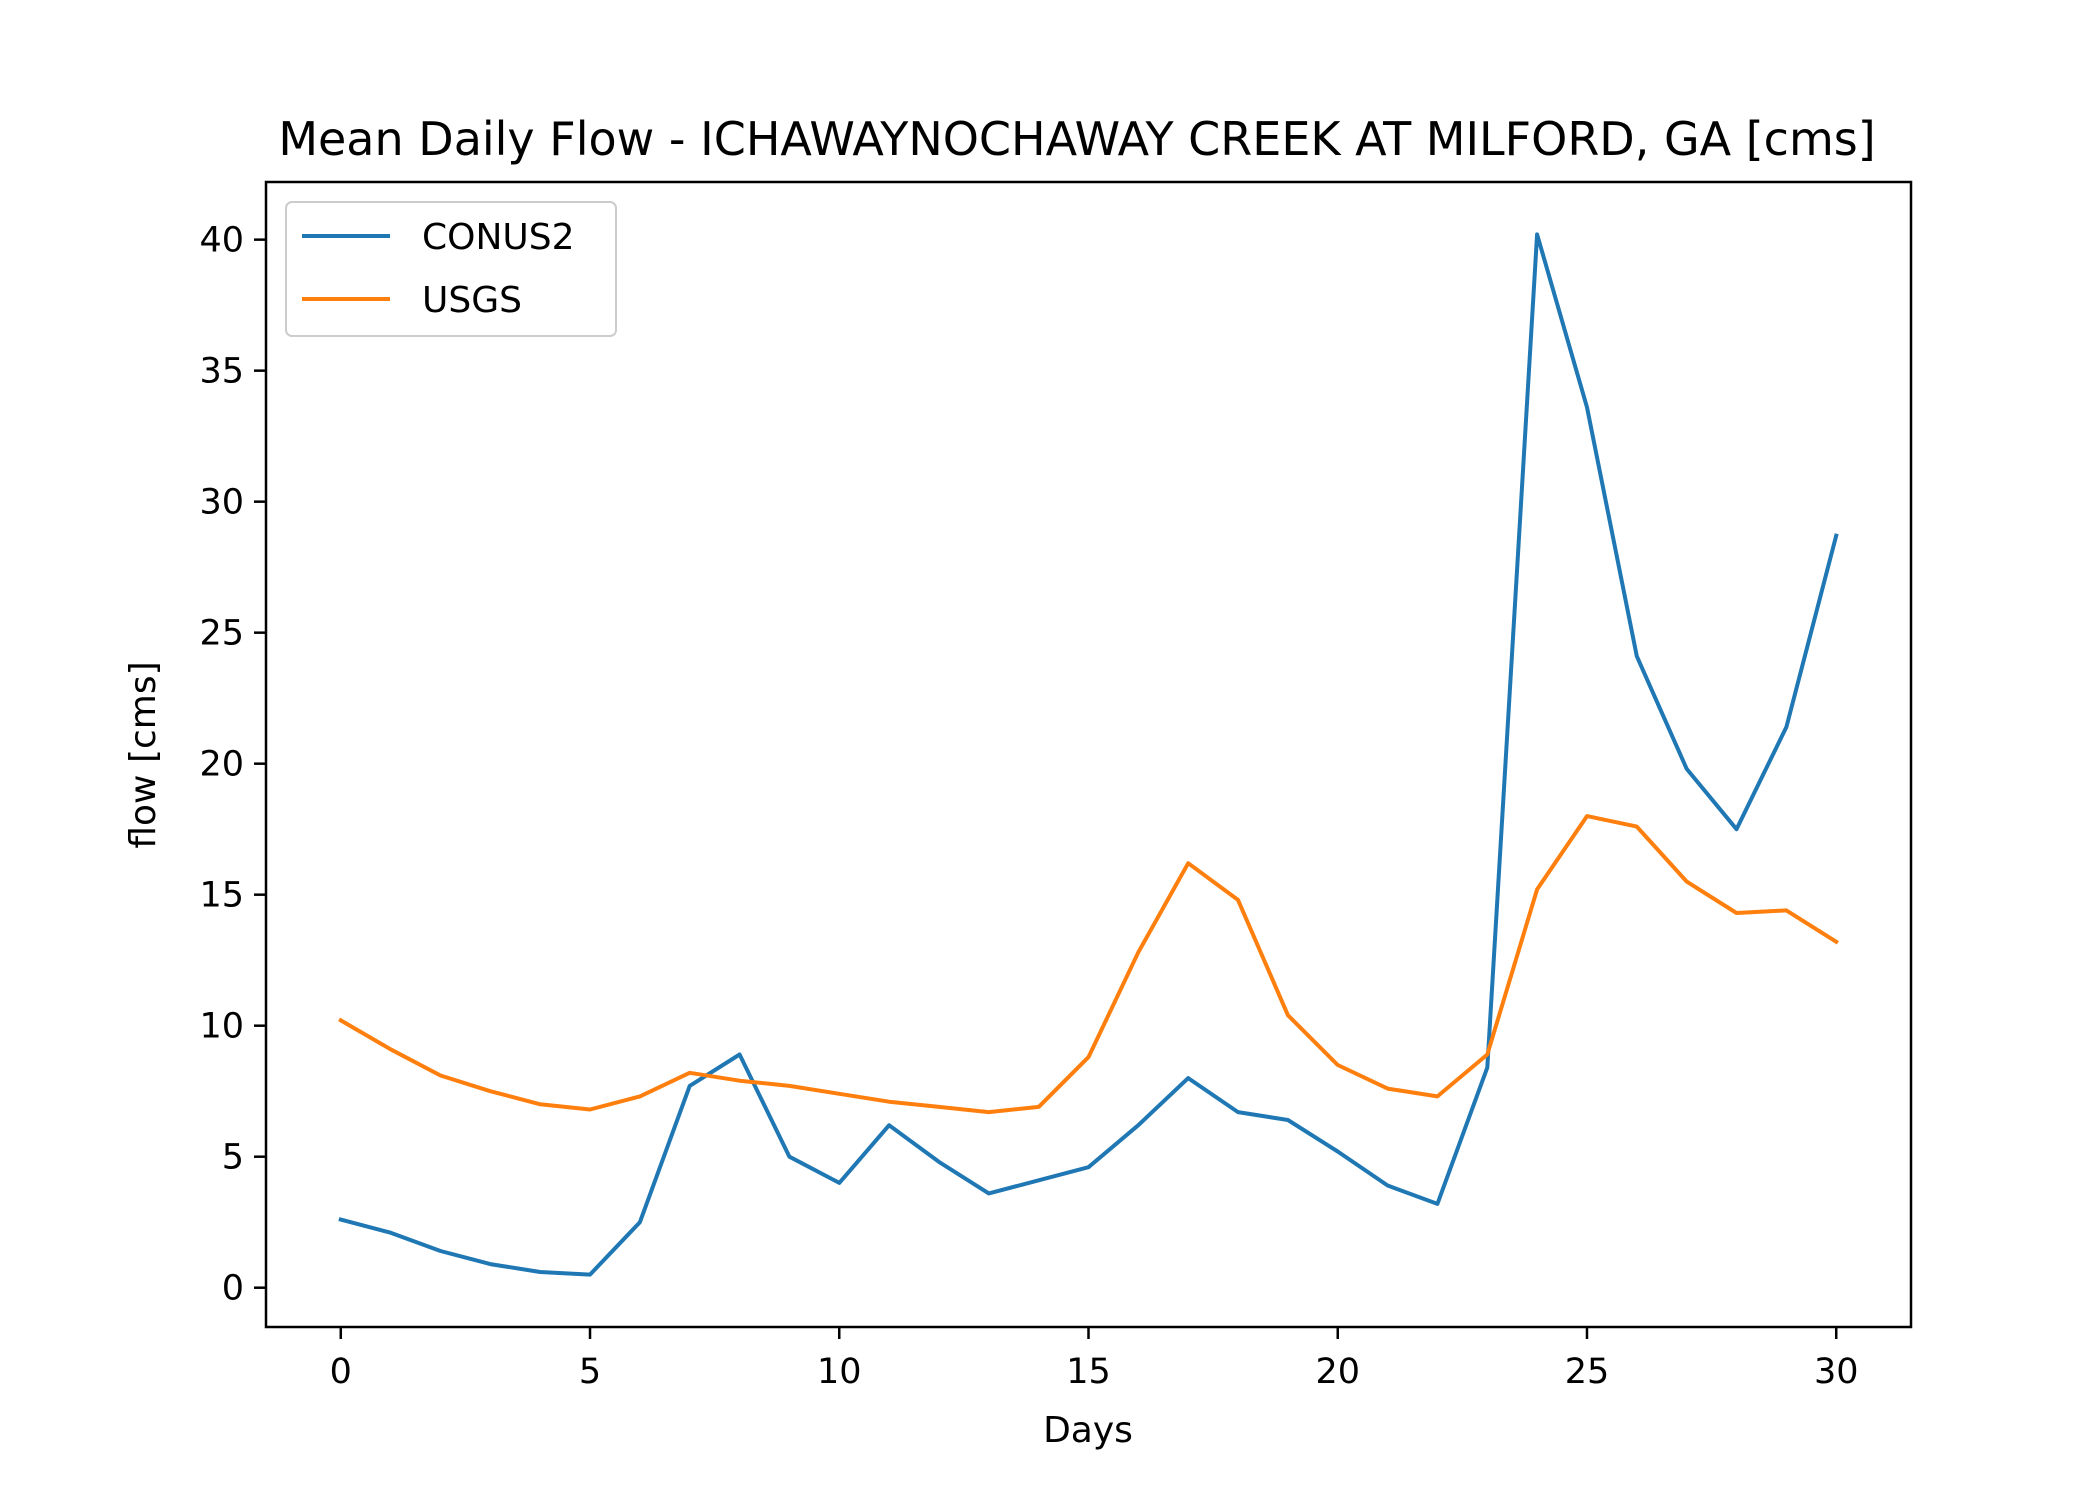 This screenshot has height=1500, width=2100. I want to click on y-tick-label: 25, so click(221, 634).